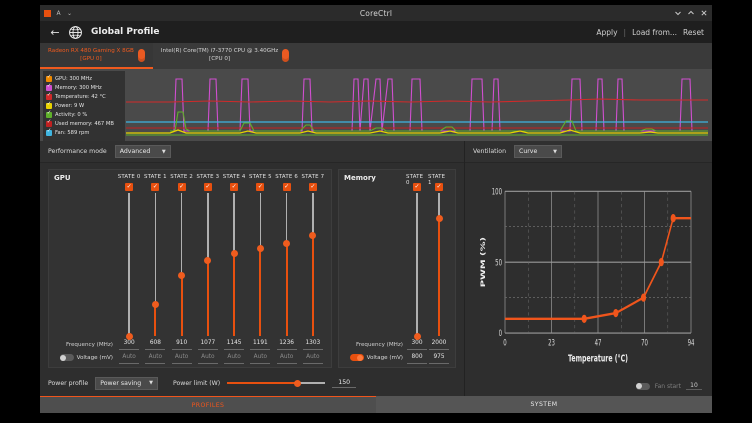 This screenshot has height=423, width=752. Describe the element at coordinates (356, 357) in the screenshot. I see `memory-voltage-toggle` at that location.